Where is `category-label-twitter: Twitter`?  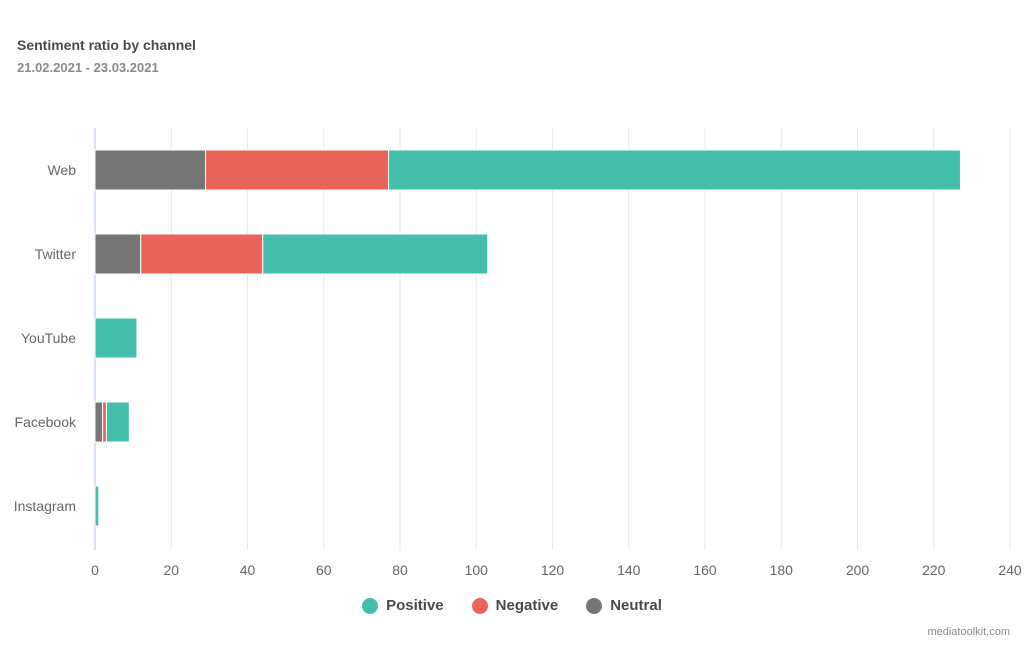
category-label-twitter: Twitter is located at coordinates (56, 254).